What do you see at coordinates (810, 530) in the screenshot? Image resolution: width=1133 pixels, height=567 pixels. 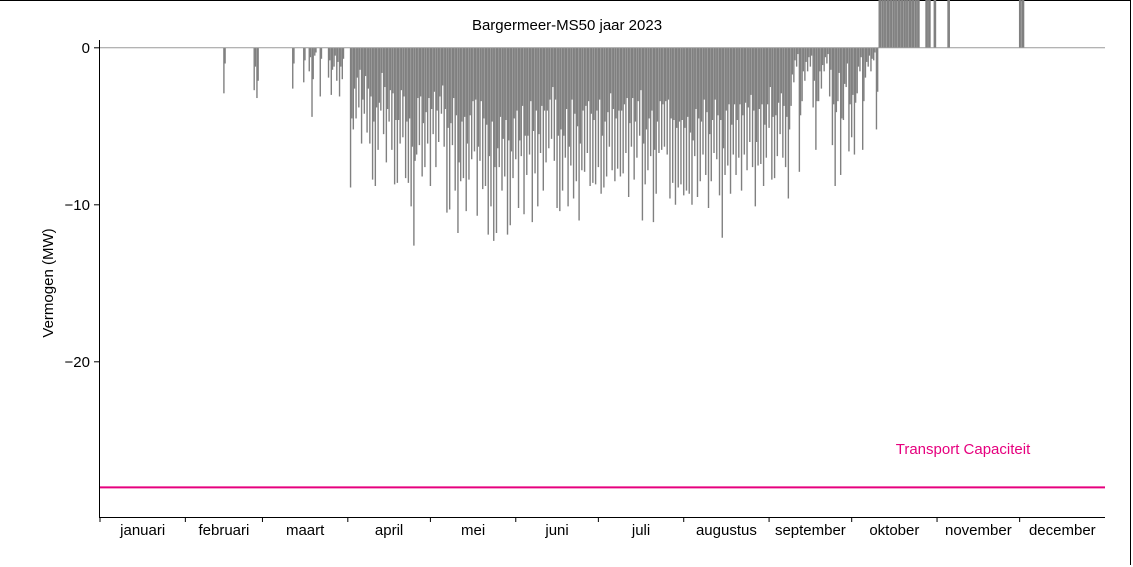 I see `x-tick-label: september` at bounding box center [810, 530].